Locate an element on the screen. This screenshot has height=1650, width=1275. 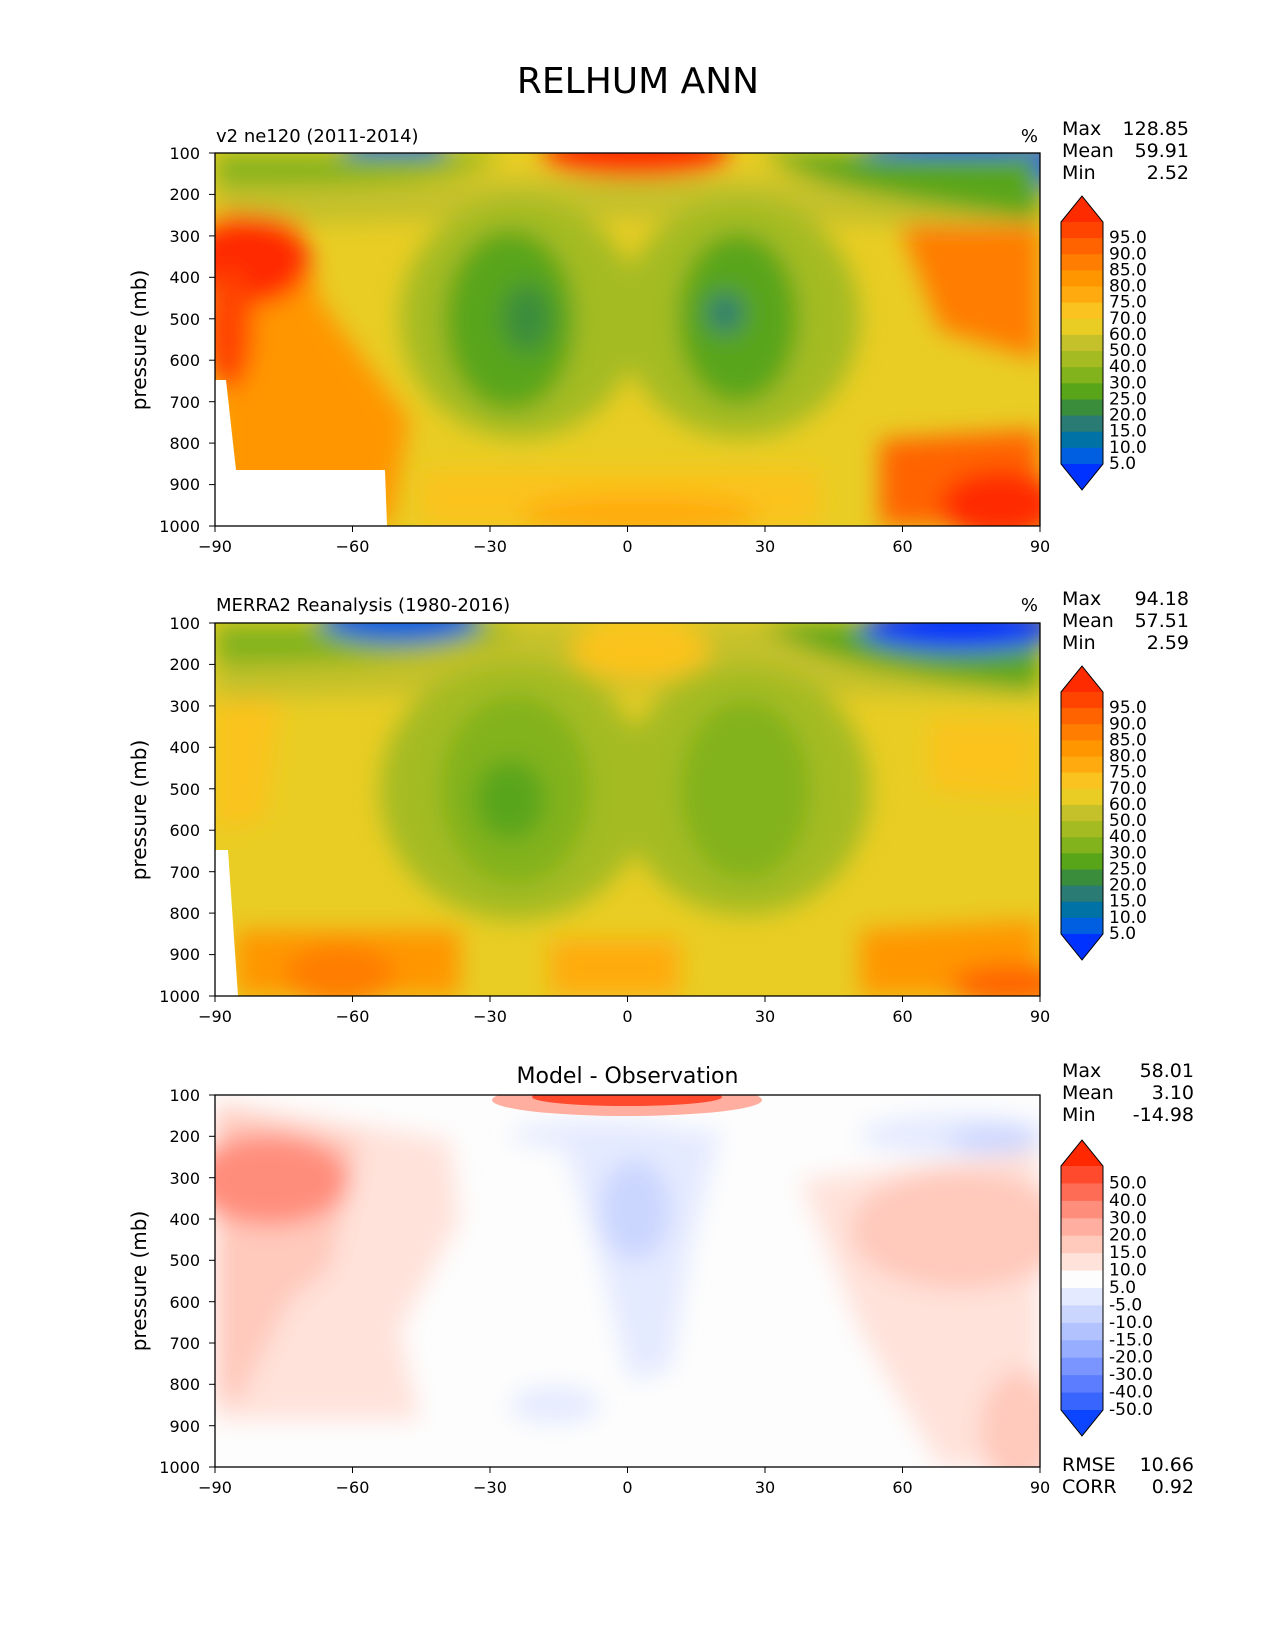
region-sh-strat-dry is located at coordinates (400, 632).